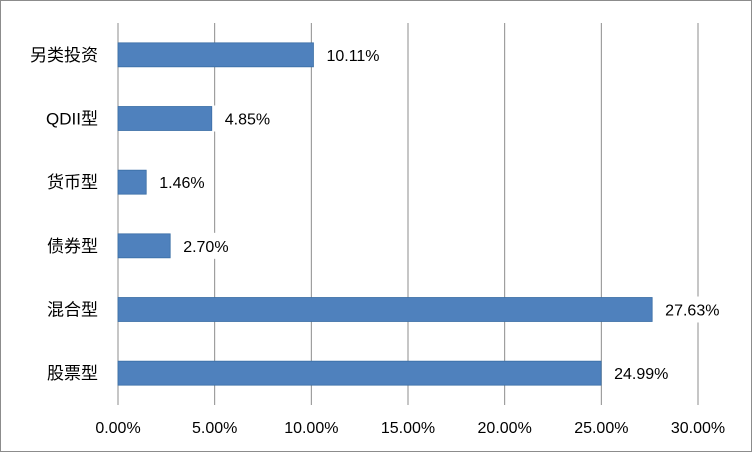  I want to click on category-label: QDII型, so click(72, 119).